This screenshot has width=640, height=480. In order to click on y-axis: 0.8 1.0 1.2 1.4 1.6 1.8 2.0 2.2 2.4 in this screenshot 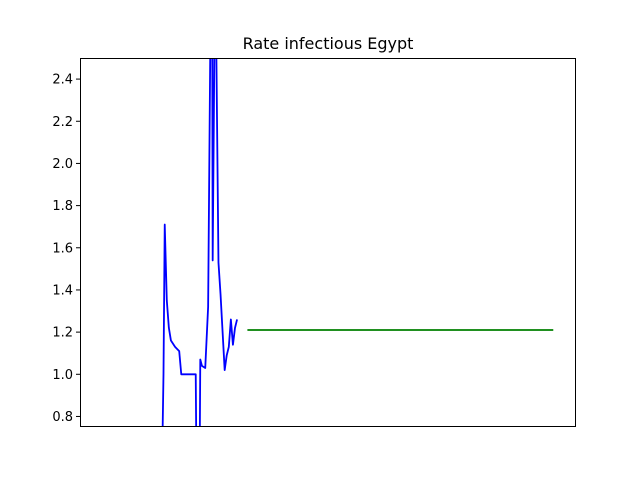, I will do `click(66, 249)`.